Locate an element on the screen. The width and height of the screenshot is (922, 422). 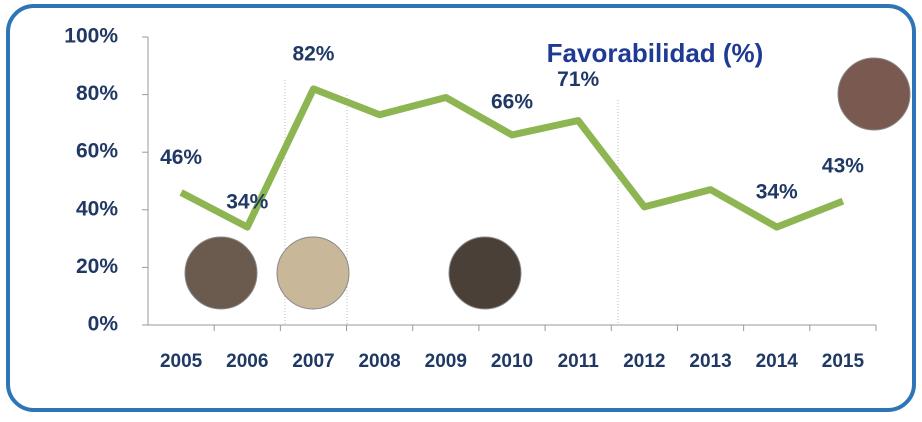
x-tick-label: 2015 is located at coordinates (843, 361).